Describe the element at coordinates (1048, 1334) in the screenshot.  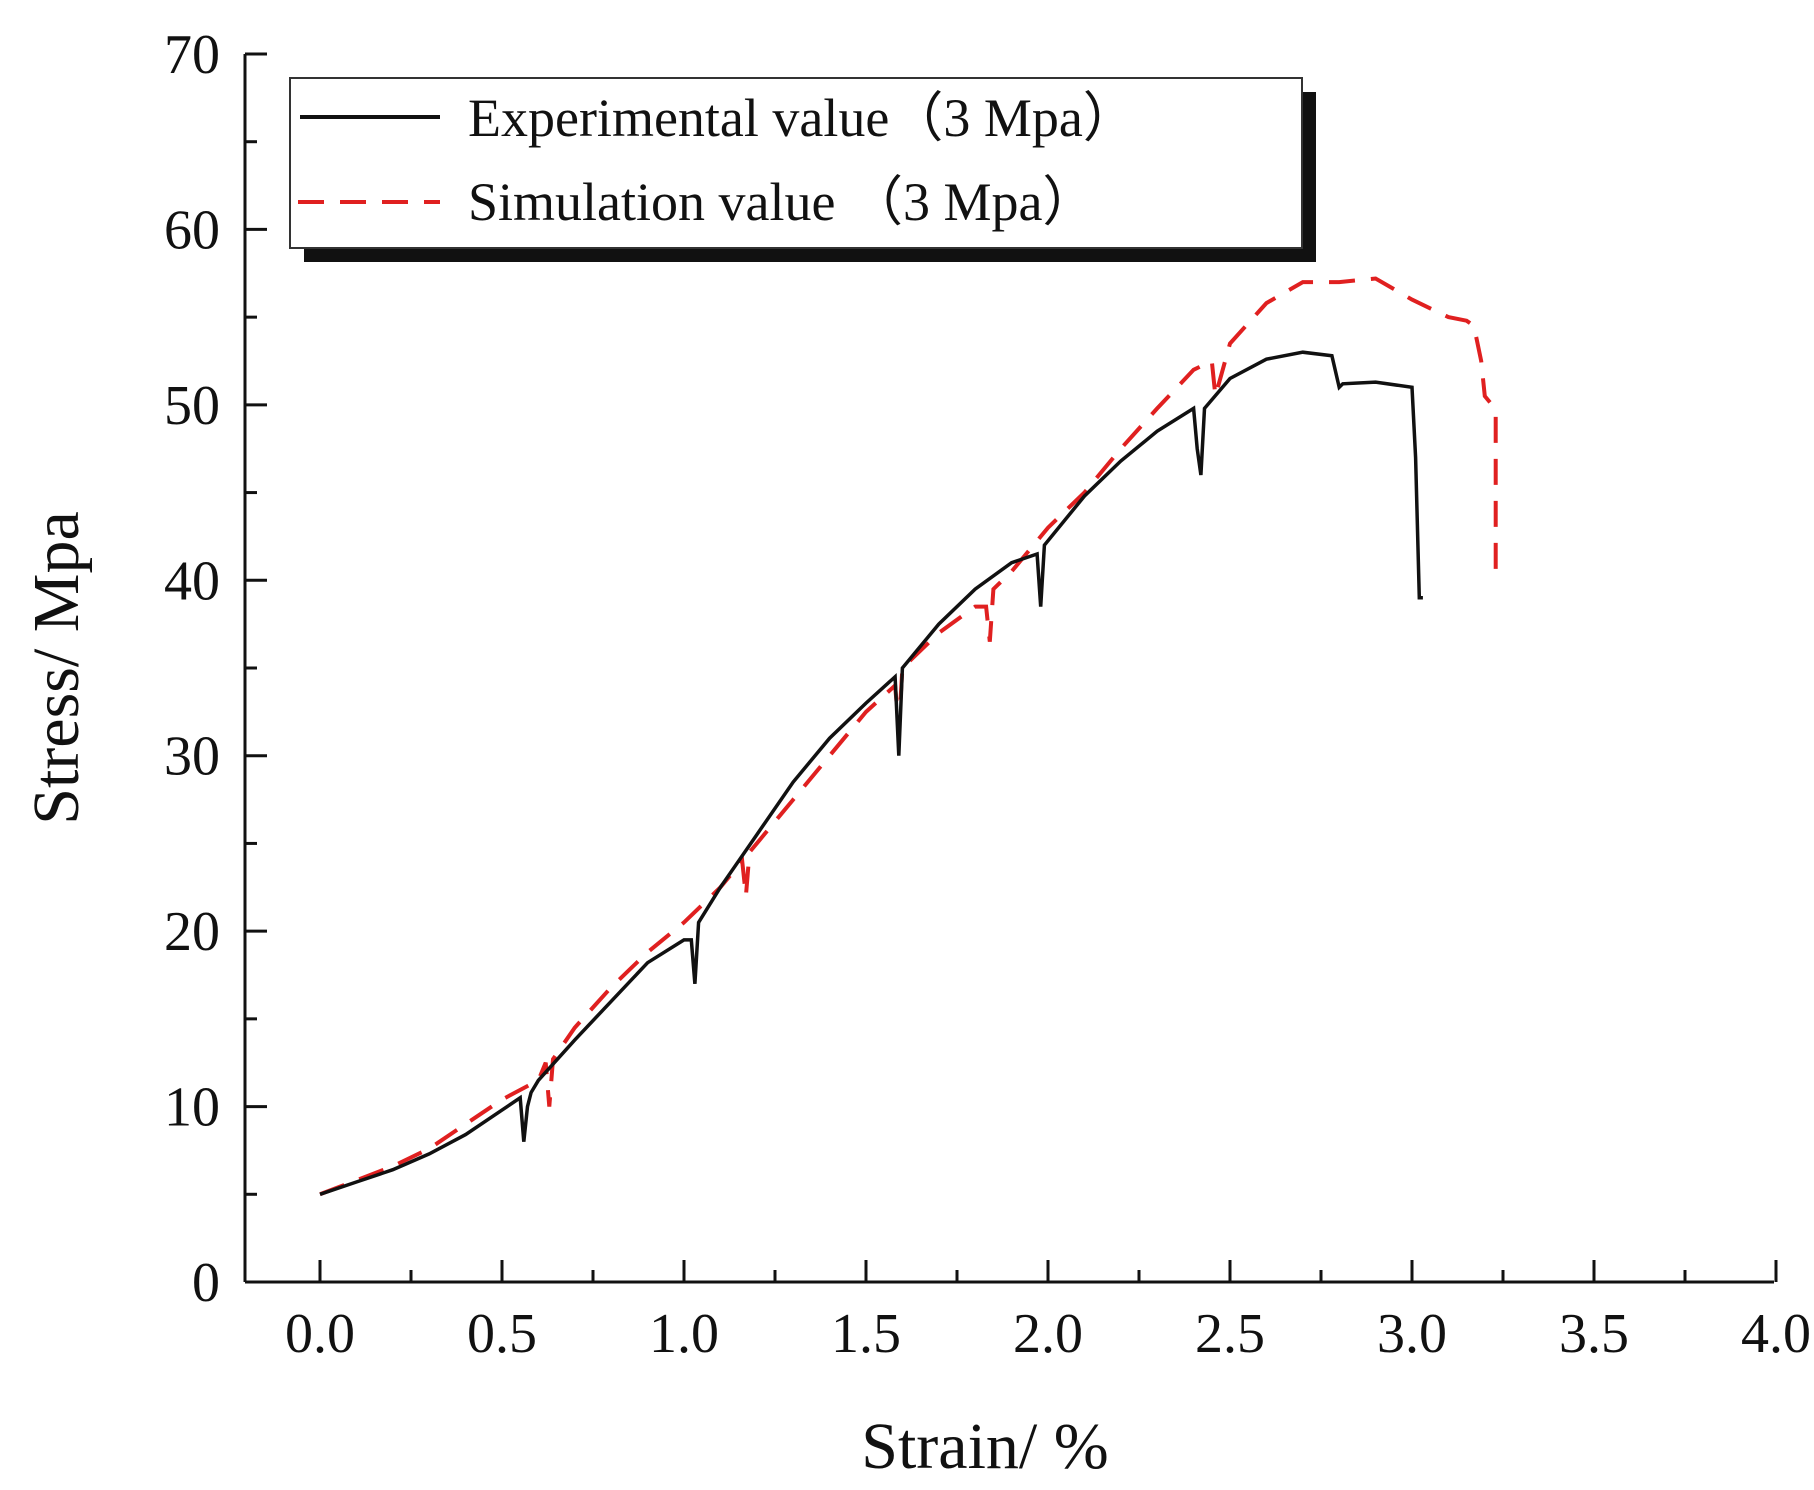
I see `x-tick-label: 2.0` at that location.